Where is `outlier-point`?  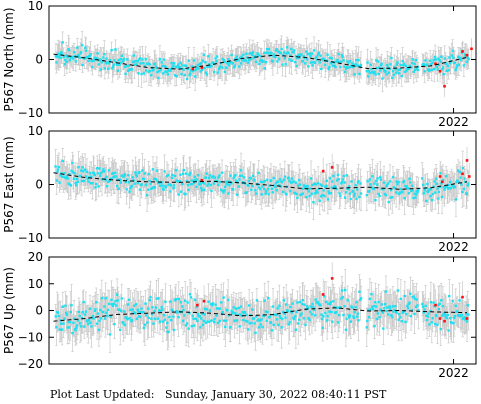
outlier-point is located at coordinates (467, 55).